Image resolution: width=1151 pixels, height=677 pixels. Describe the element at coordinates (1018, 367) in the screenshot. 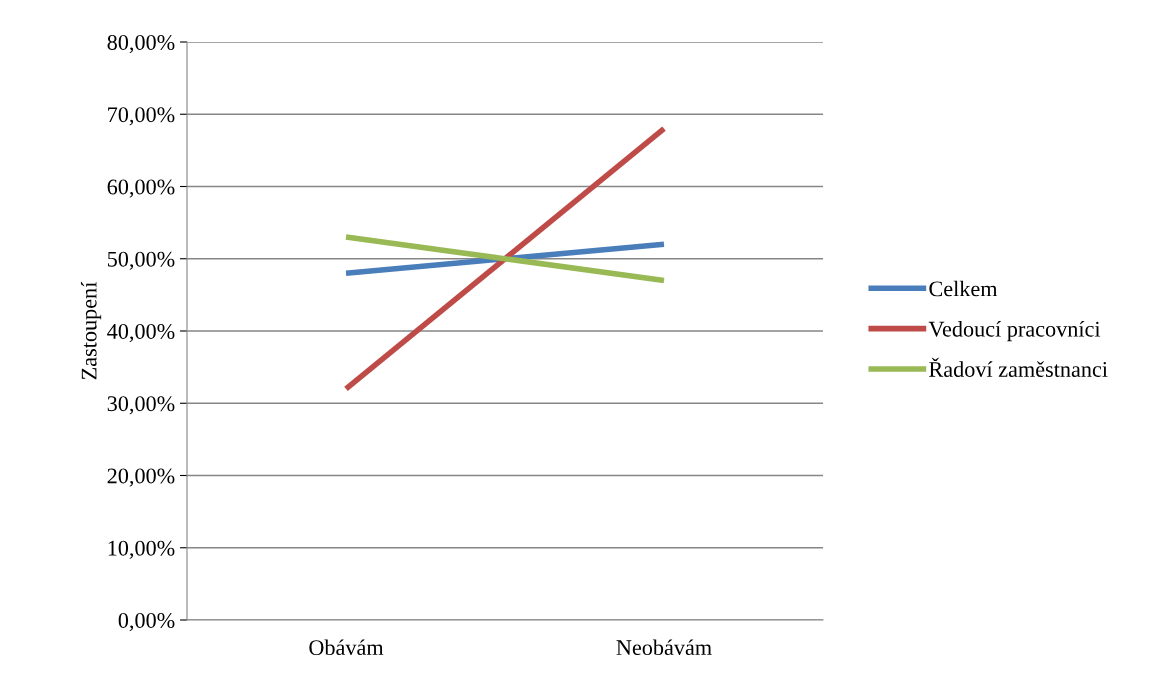

I see `legend-label: Řadoví zaměstnanci` at that location.